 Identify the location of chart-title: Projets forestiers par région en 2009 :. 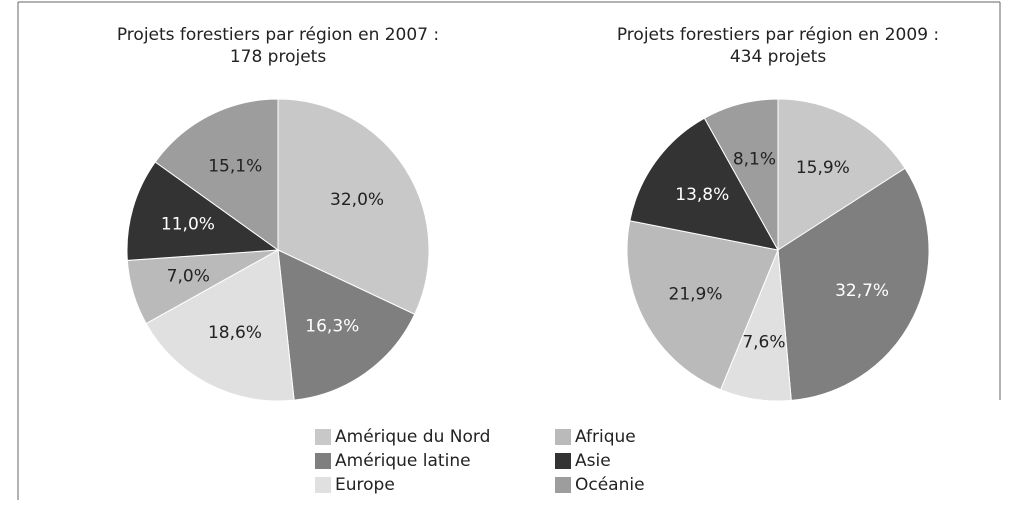
(778, 35).